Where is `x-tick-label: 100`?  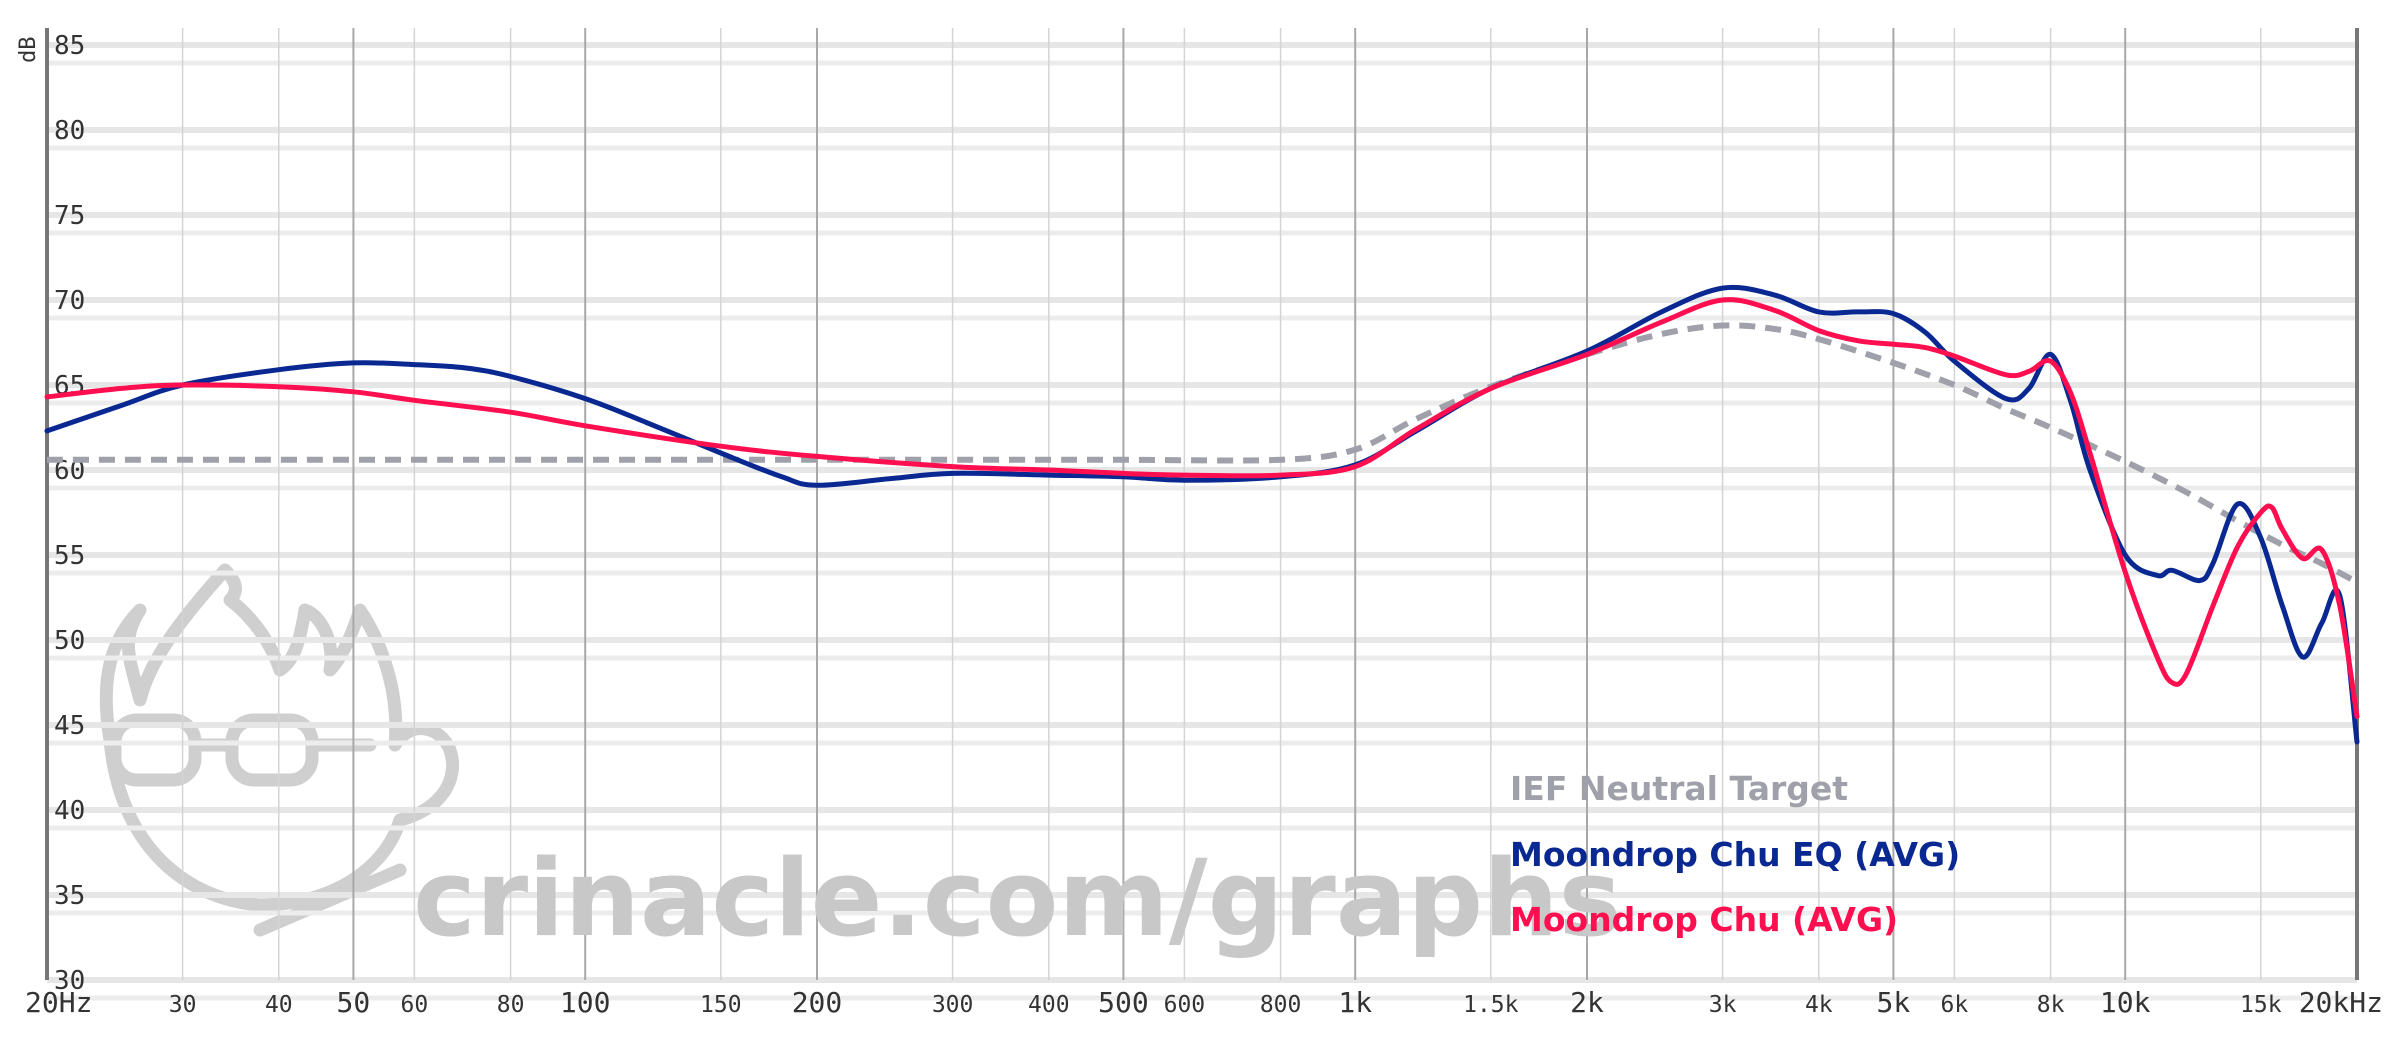
x-tick-label: 100 is located at coordinates (585, 1002).